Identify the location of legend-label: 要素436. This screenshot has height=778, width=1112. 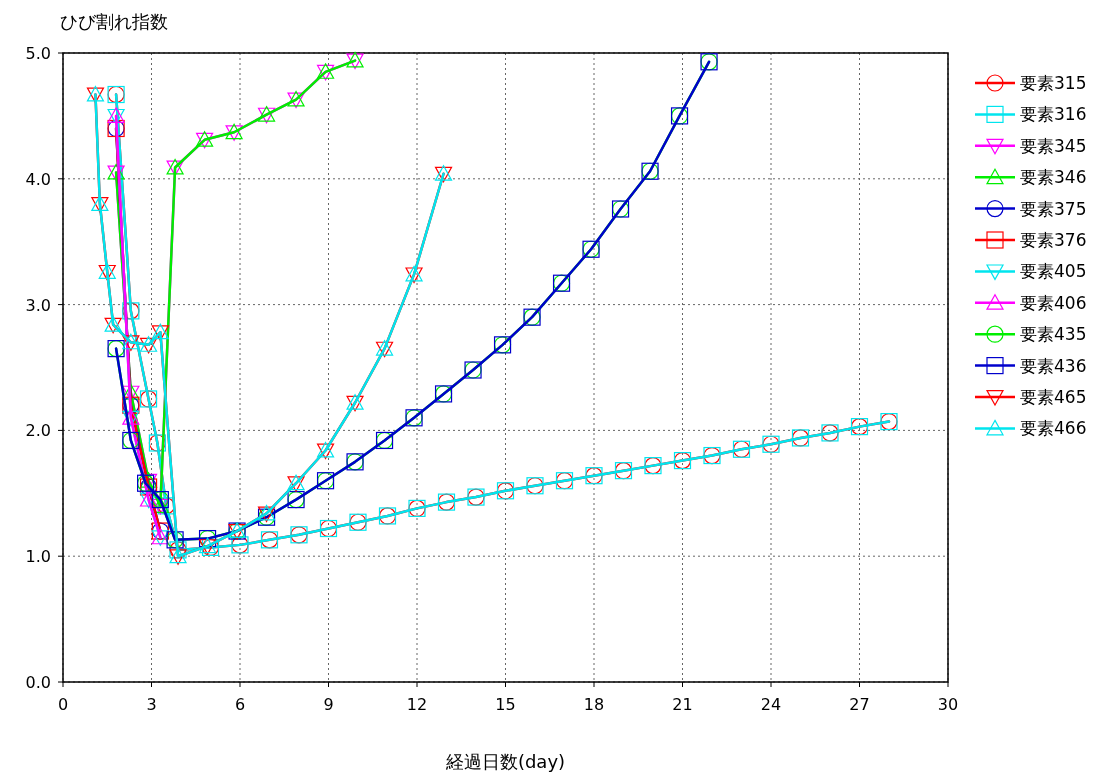
(1053, 365).